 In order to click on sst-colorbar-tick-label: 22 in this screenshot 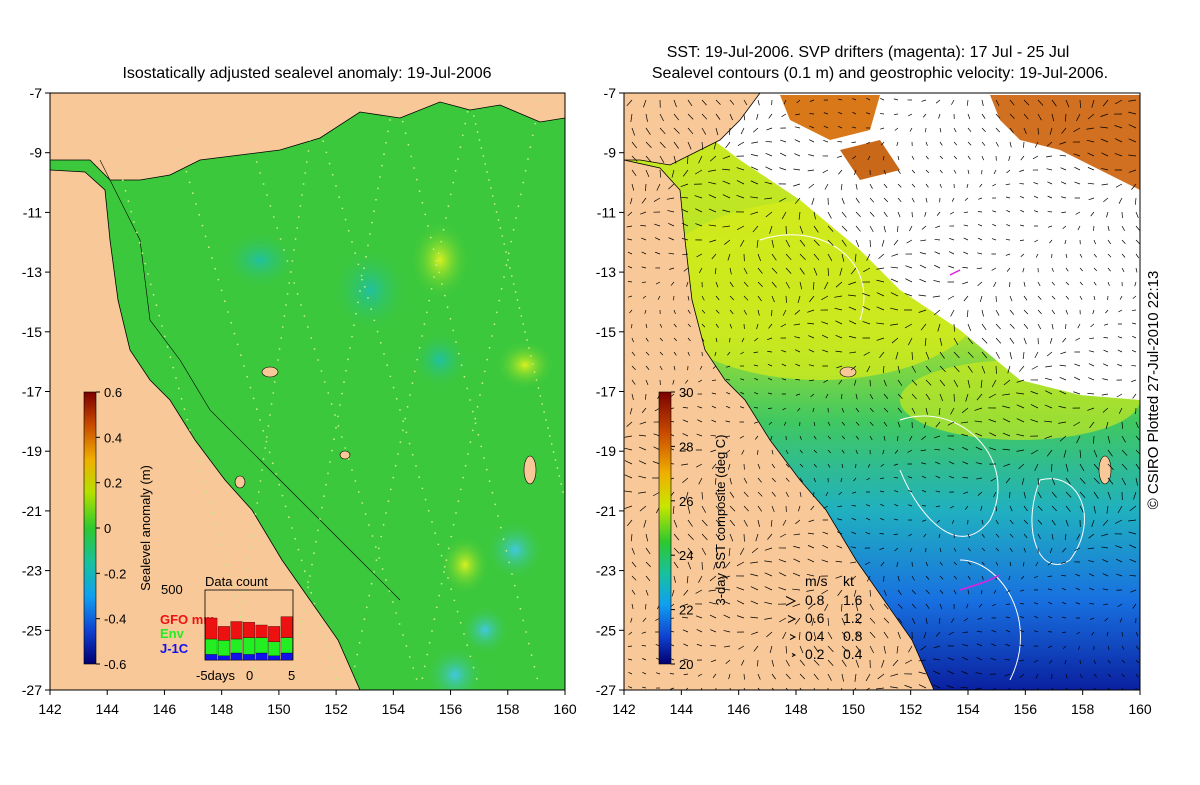, I will do `click(686, 610)`.